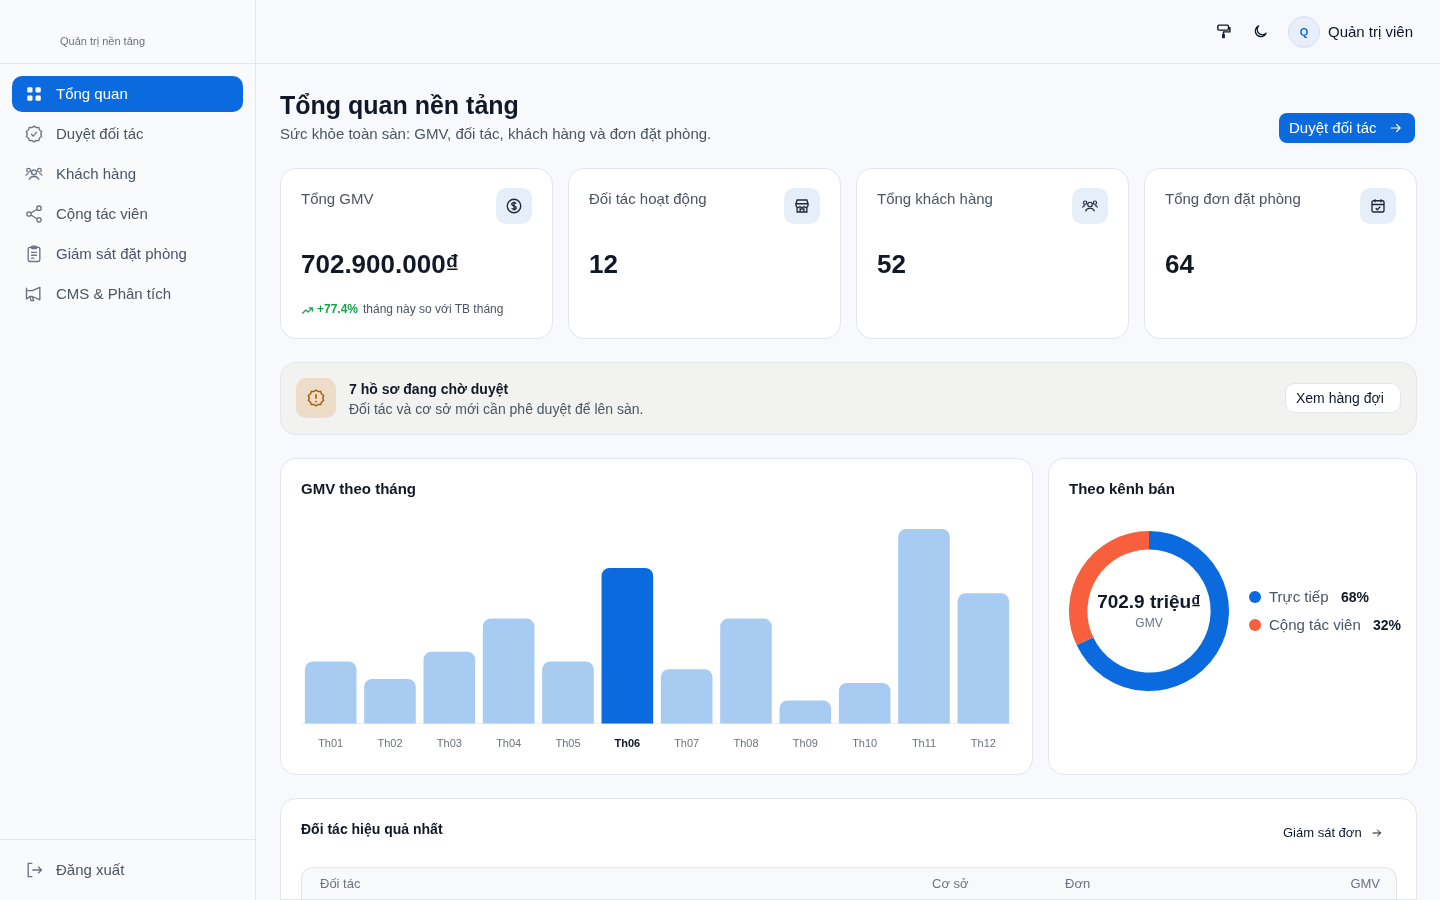 This screenshot has height=900, width=1440. What do you see at coordinates (603, 265) in the screenshot?
I see `text: 12` at bounding box center [603, 265].